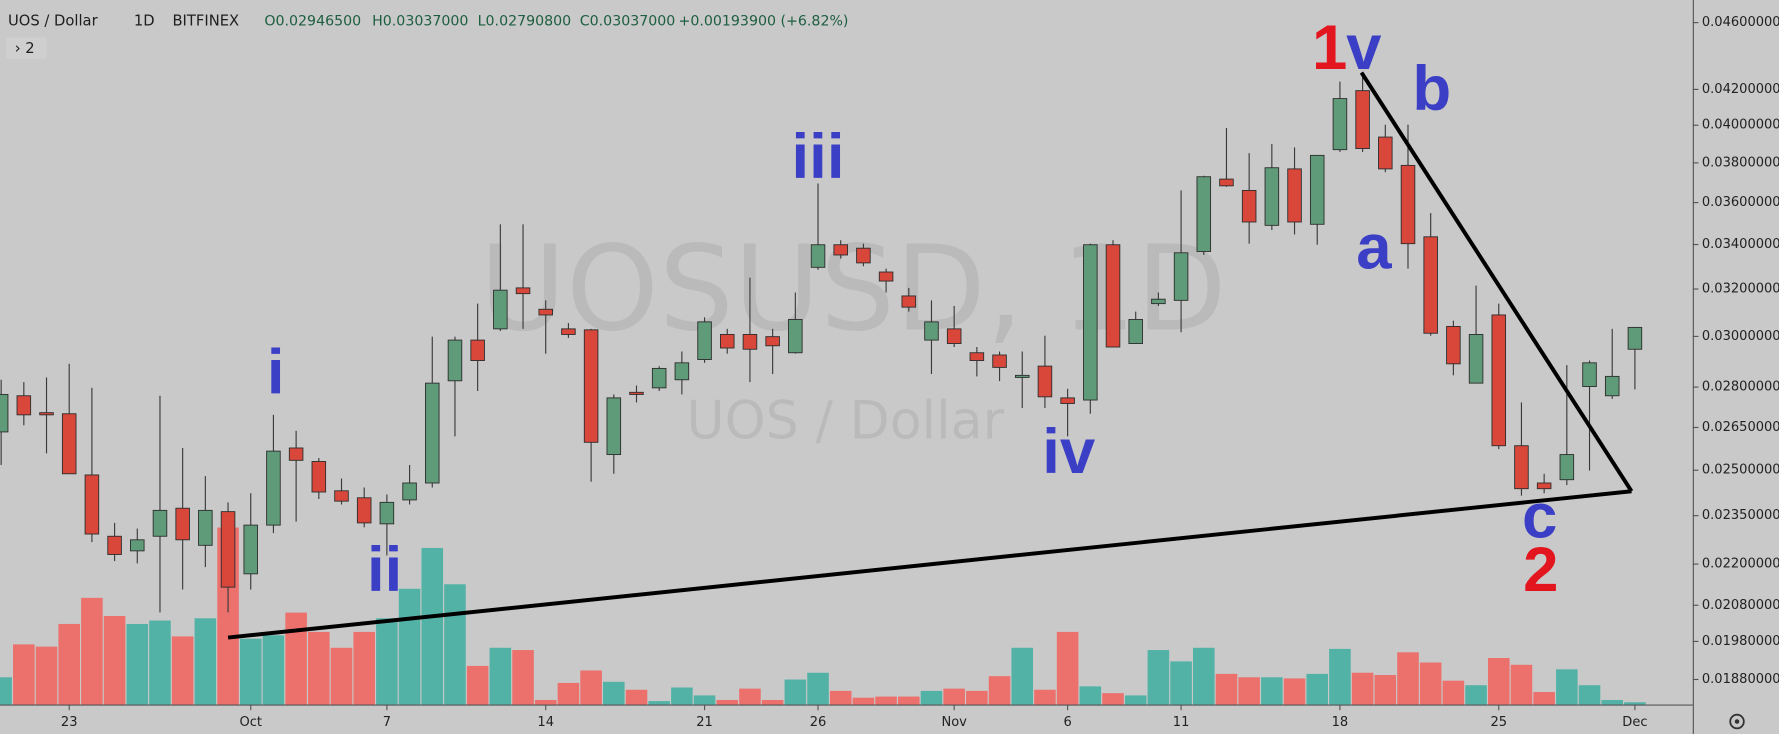 This screenshot has width=1779, height=734. Describe the element at coordinates (1496, 282) in the screenshot. I see `trend-line` at that location.